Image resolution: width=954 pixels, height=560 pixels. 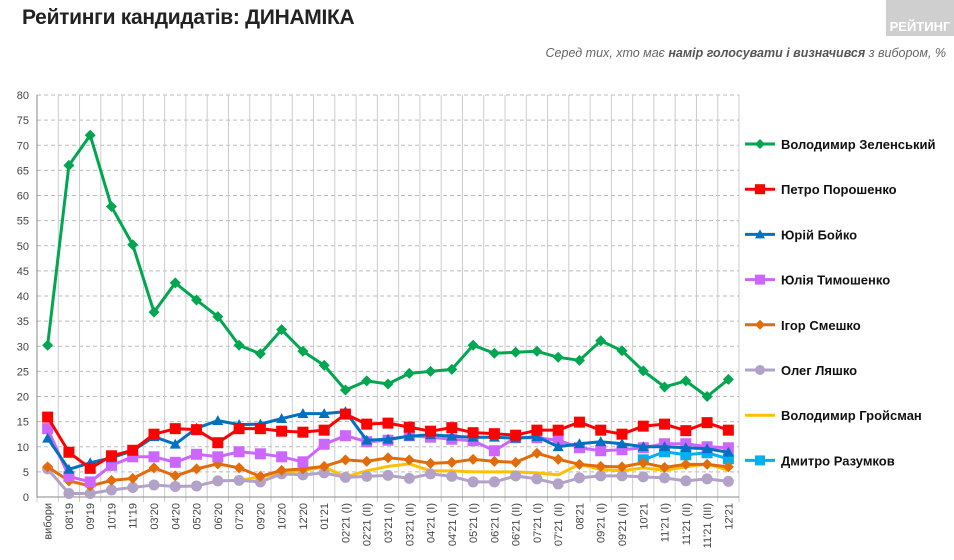 I want to click on x-tick-label: 07'21 (I), so click(x=538, y=523).